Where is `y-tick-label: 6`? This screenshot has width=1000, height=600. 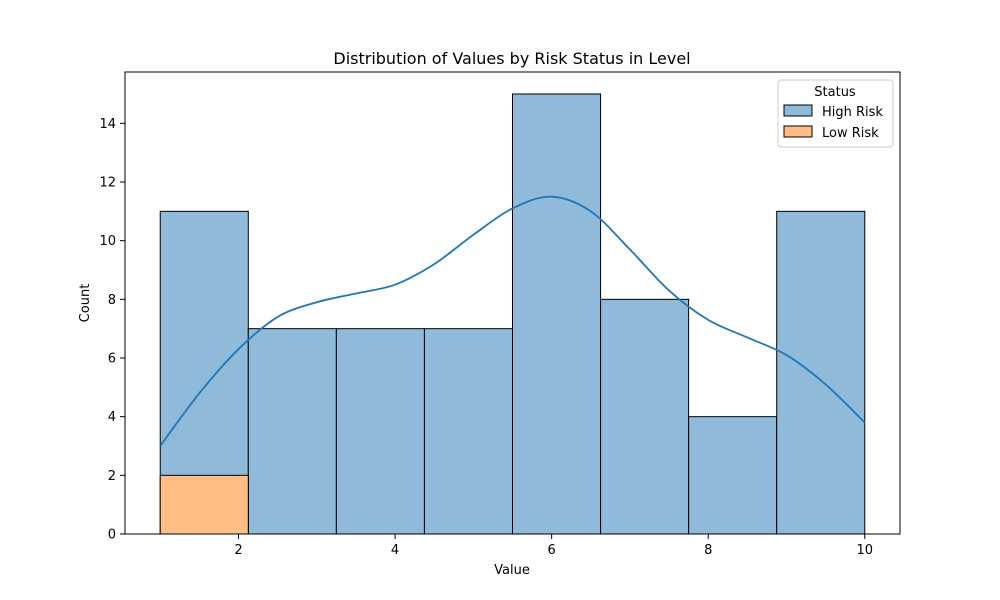 y-tick-label: 6 is located at coordinates (112, 359).